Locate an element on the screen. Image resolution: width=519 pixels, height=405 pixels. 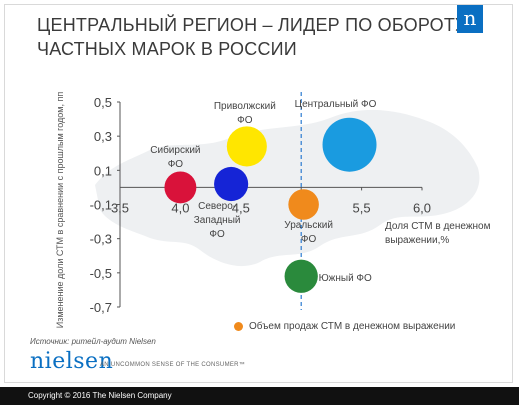
bubble-label-line: Сибирский is located at coordinates (175, 151).